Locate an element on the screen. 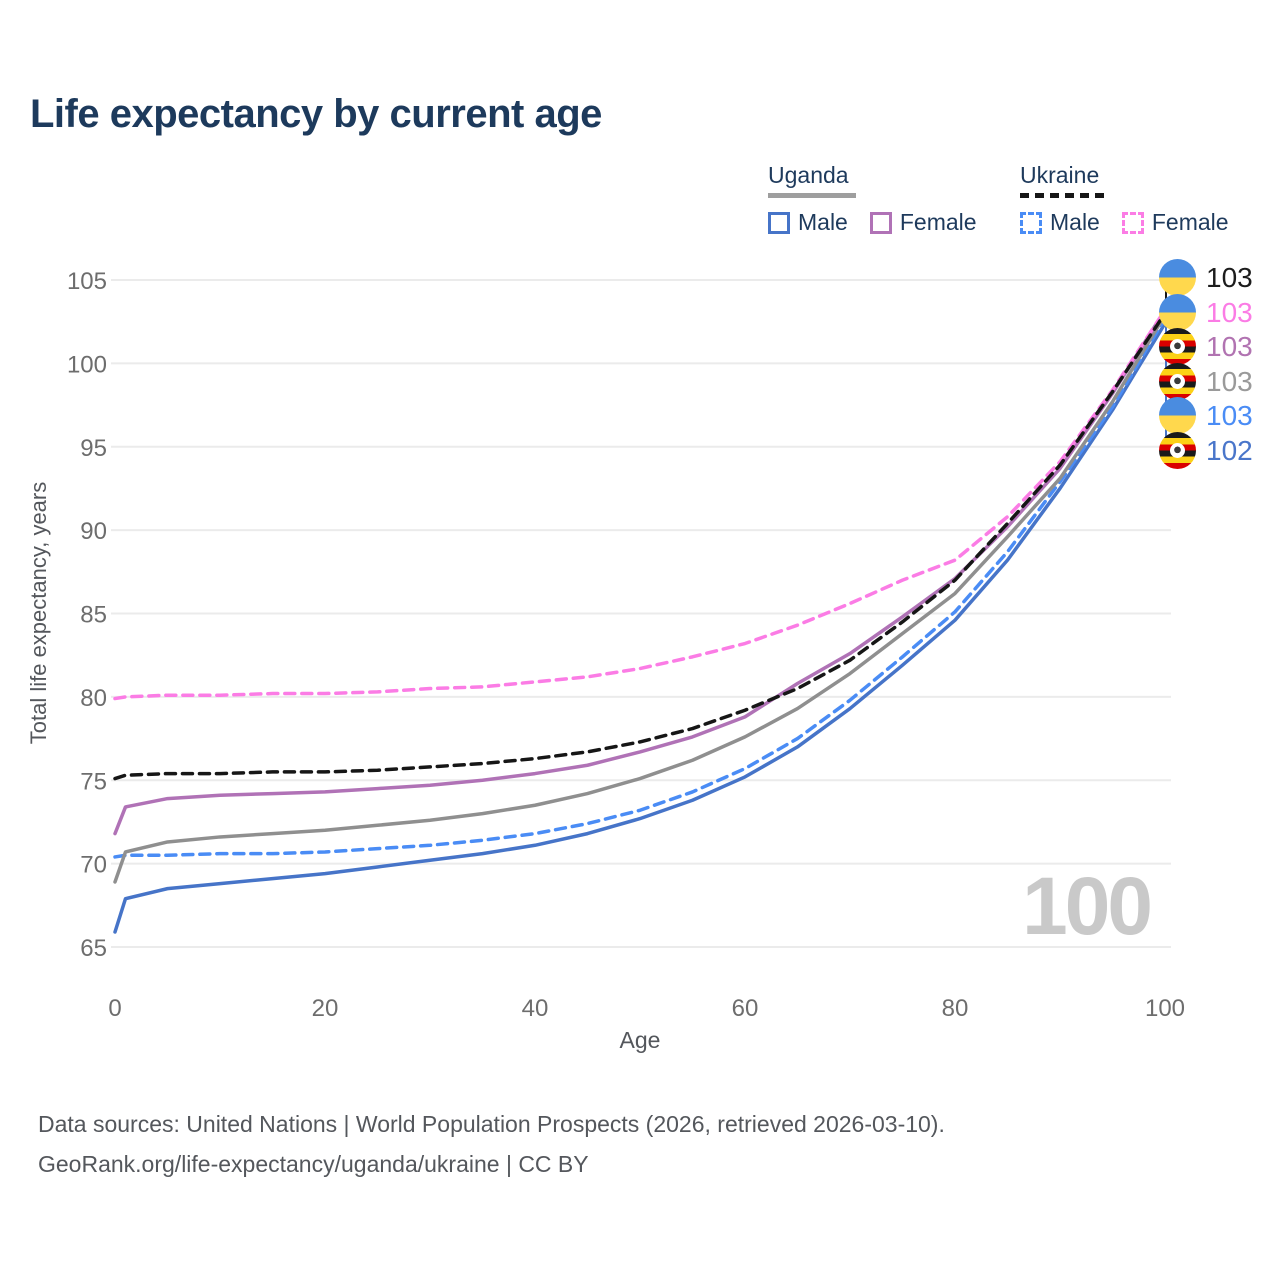 The width and height of the screenshot is (1280, 1280). legend-group-title-ukraine: Ukraine is located at coordinates (1060, 175).